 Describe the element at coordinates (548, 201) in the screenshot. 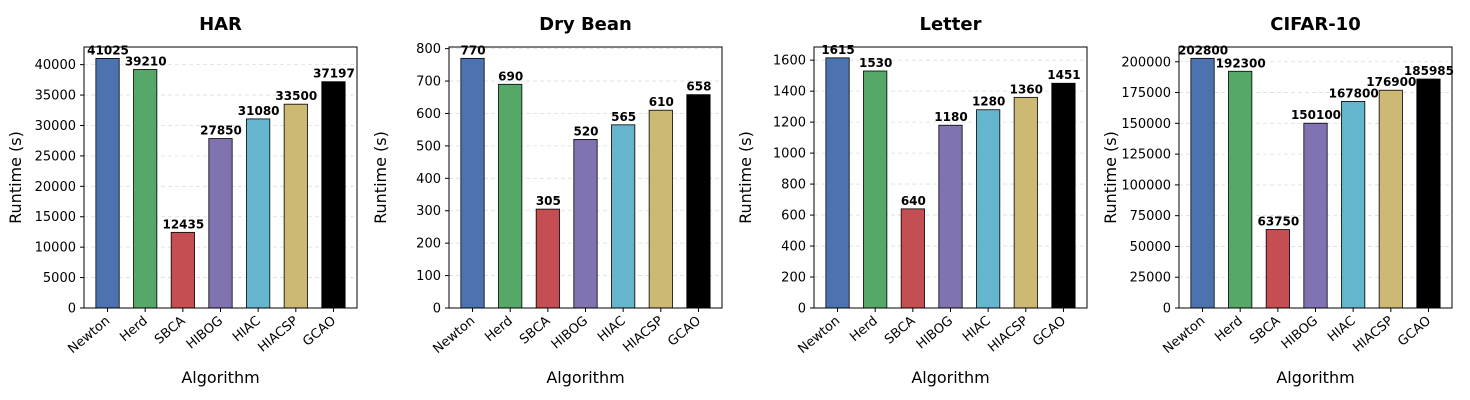

I see `bar-value-label: 305` at that location.